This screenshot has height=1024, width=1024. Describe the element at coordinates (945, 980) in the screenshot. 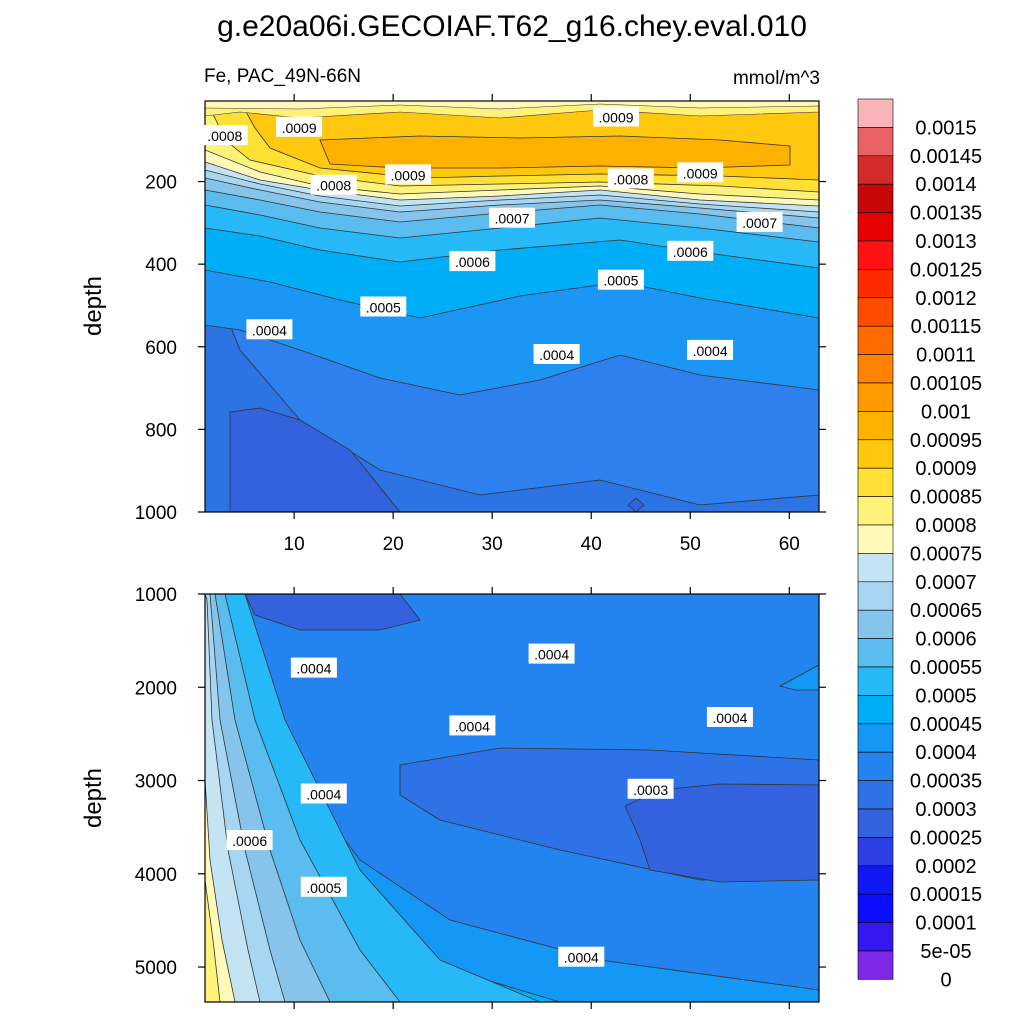

I see `colorbar-label: 0` at that location.